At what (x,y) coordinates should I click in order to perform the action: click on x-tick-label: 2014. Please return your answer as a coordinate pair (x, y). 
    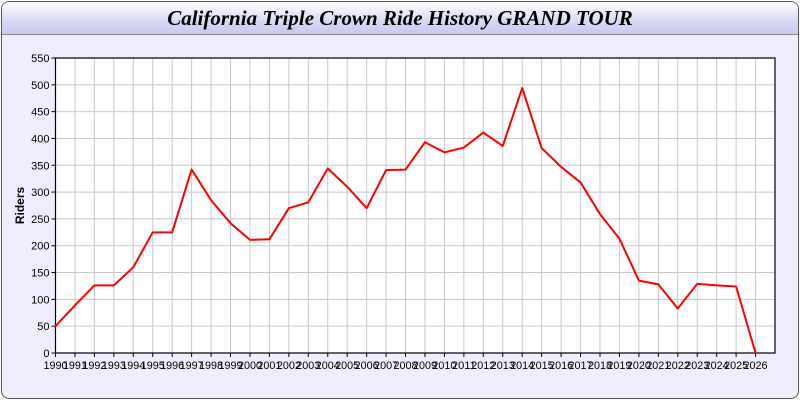
    Looking at the image, I should click on (522, 366).